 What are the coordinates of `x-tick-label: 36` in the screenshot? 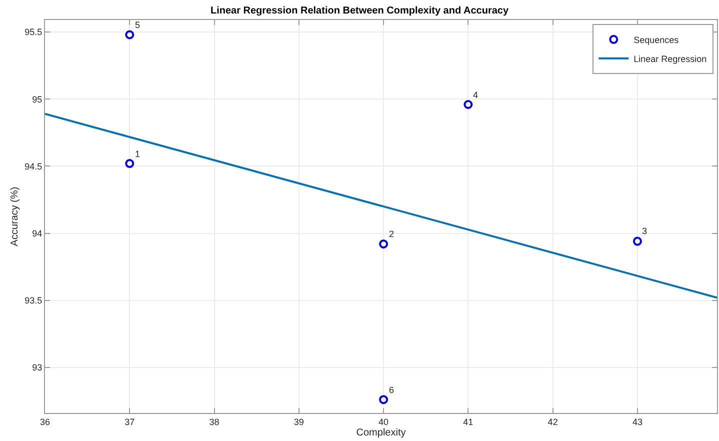 It's located at (45, 421).